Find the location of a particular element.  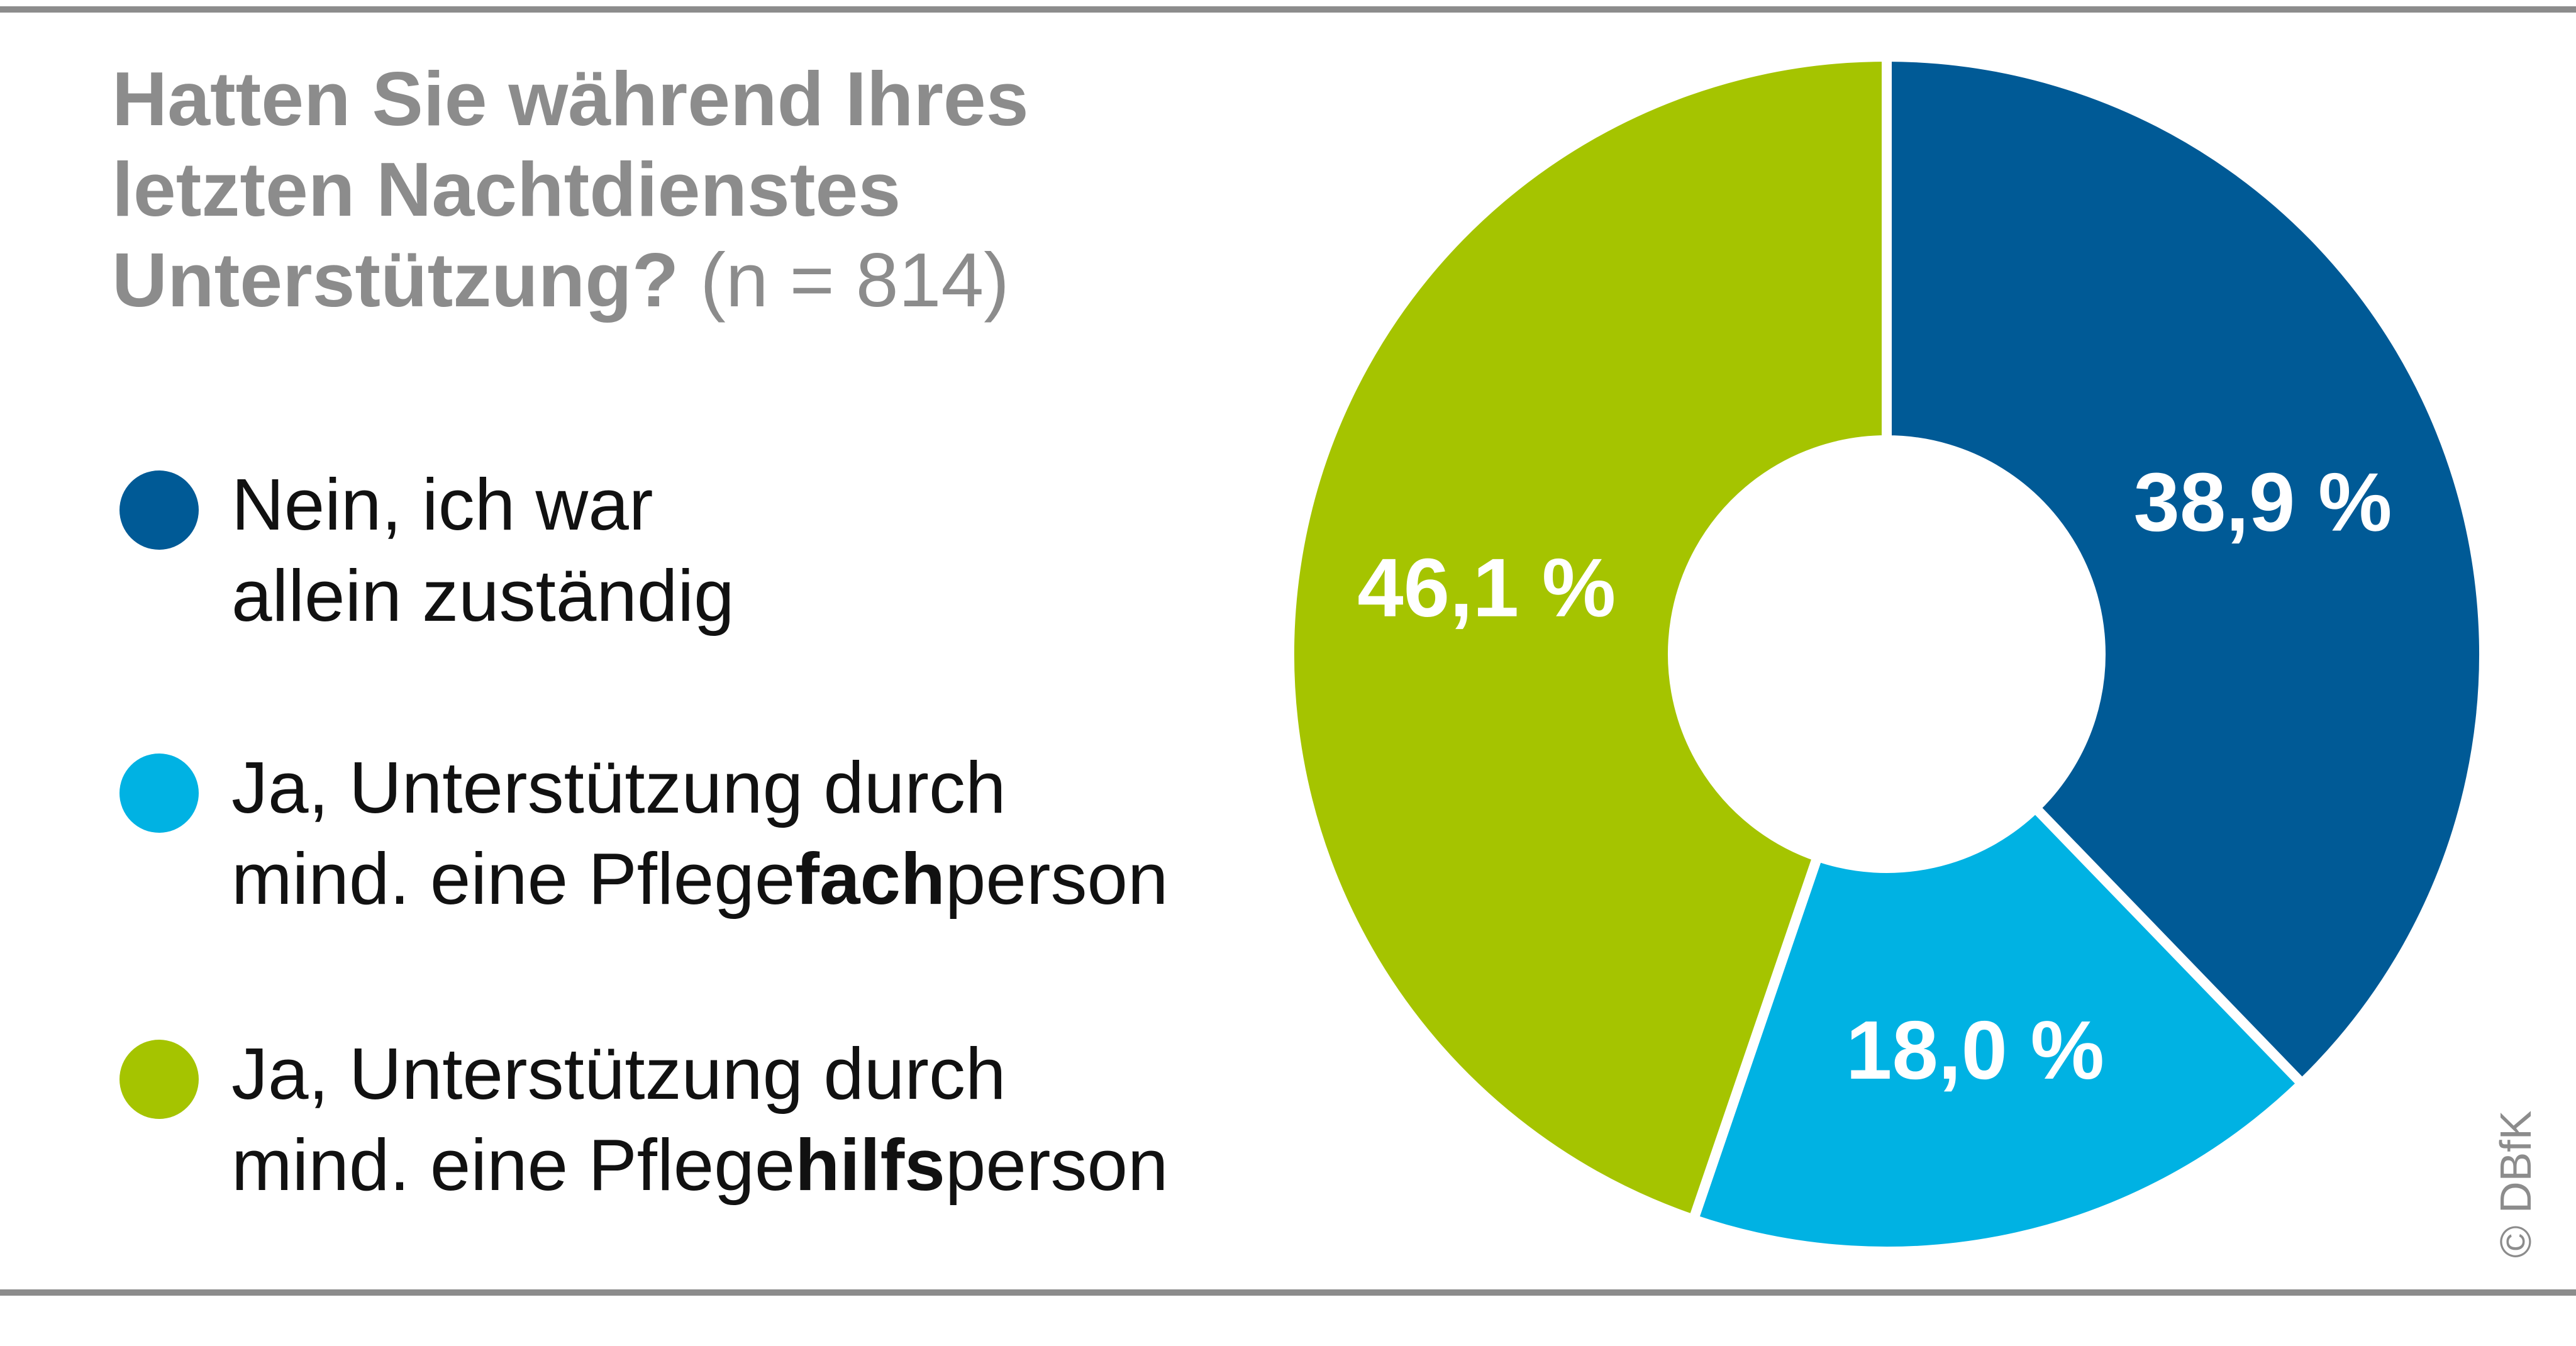

slice-value-label-0: 38,9 % is located at coordinates (2262, 502).